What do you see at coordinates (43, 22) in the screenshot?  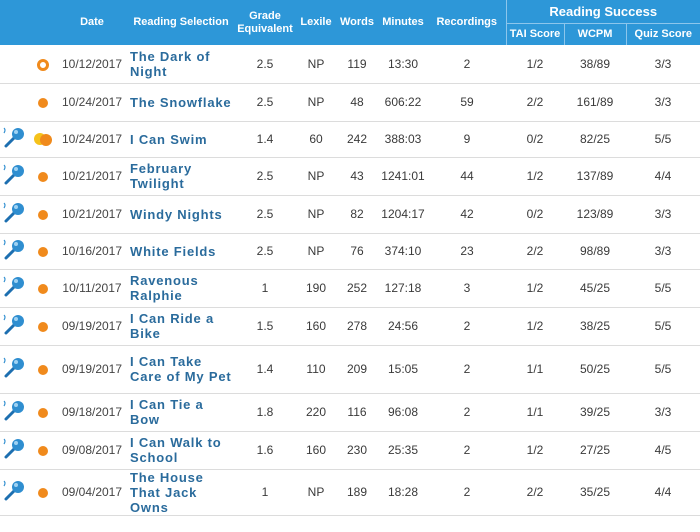 I see `status-column-header` at bounding box center [43, 22].